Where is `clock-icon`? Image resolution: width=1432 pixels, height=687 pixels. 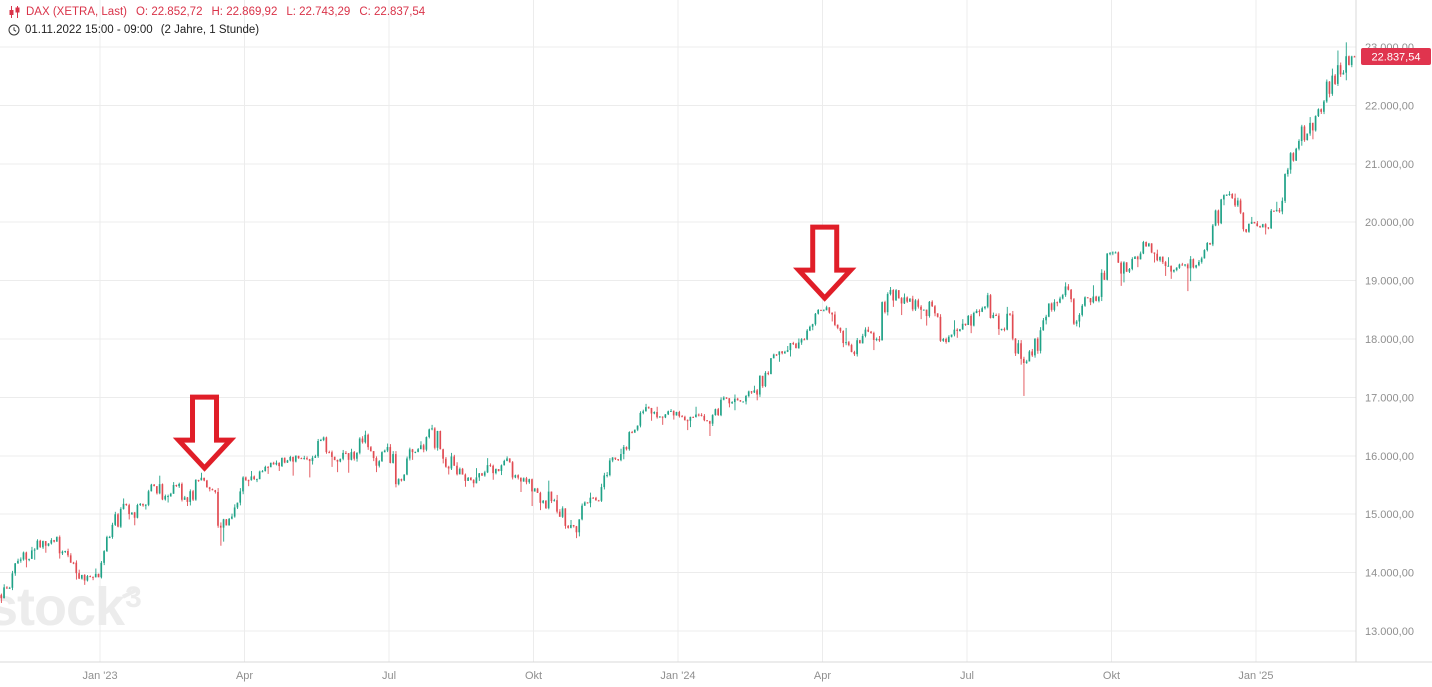 clock-icon is located at coordinates (14, 30).